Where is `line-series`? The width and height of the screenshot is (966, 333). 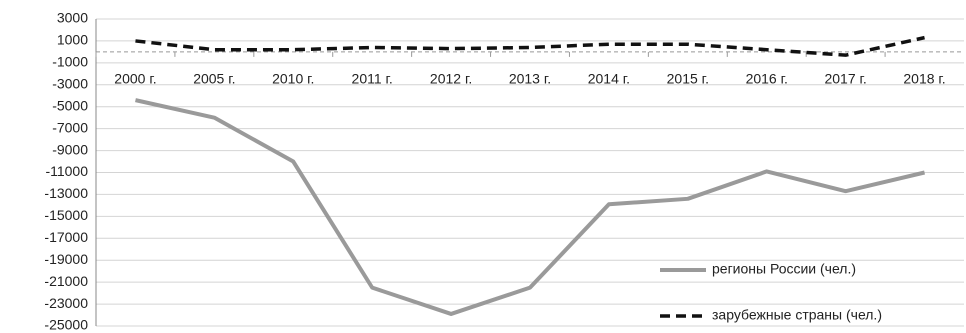 line-series is located at coordinates (530, 46).